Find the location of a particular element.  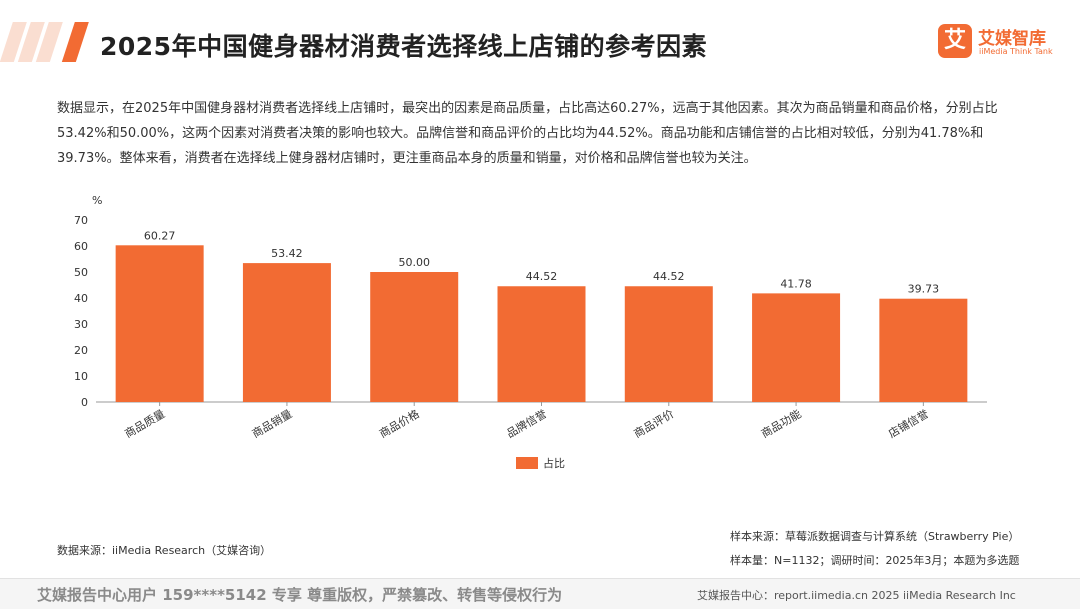

data-source: 数据来源：iiMedia Research（艾媒咨询） is located at coordinates (164, 550).